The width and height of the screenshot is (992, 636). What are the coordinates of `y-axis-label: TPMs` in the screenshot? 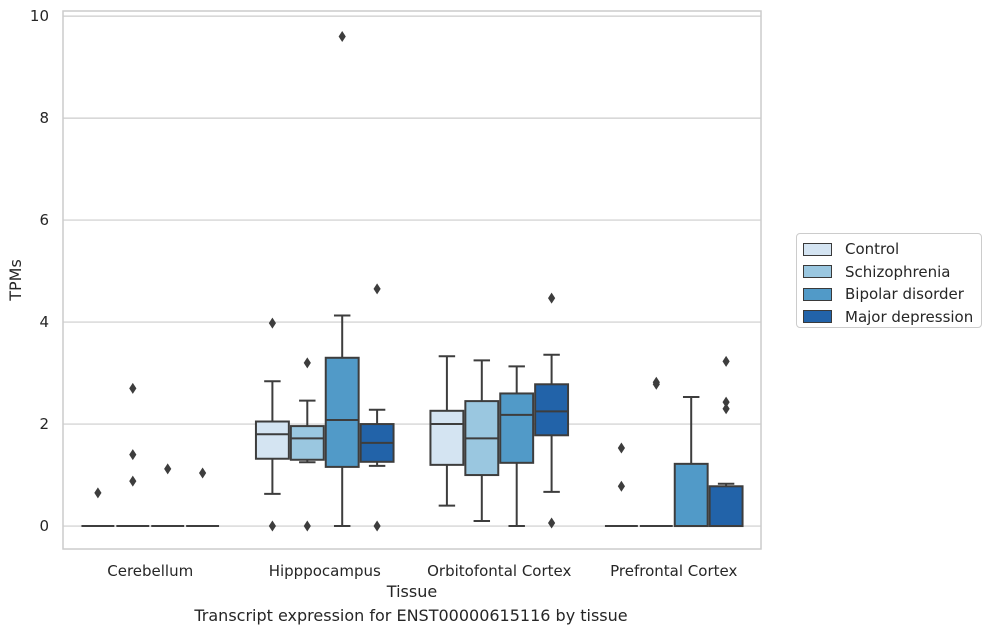 It's located at (15, 280).